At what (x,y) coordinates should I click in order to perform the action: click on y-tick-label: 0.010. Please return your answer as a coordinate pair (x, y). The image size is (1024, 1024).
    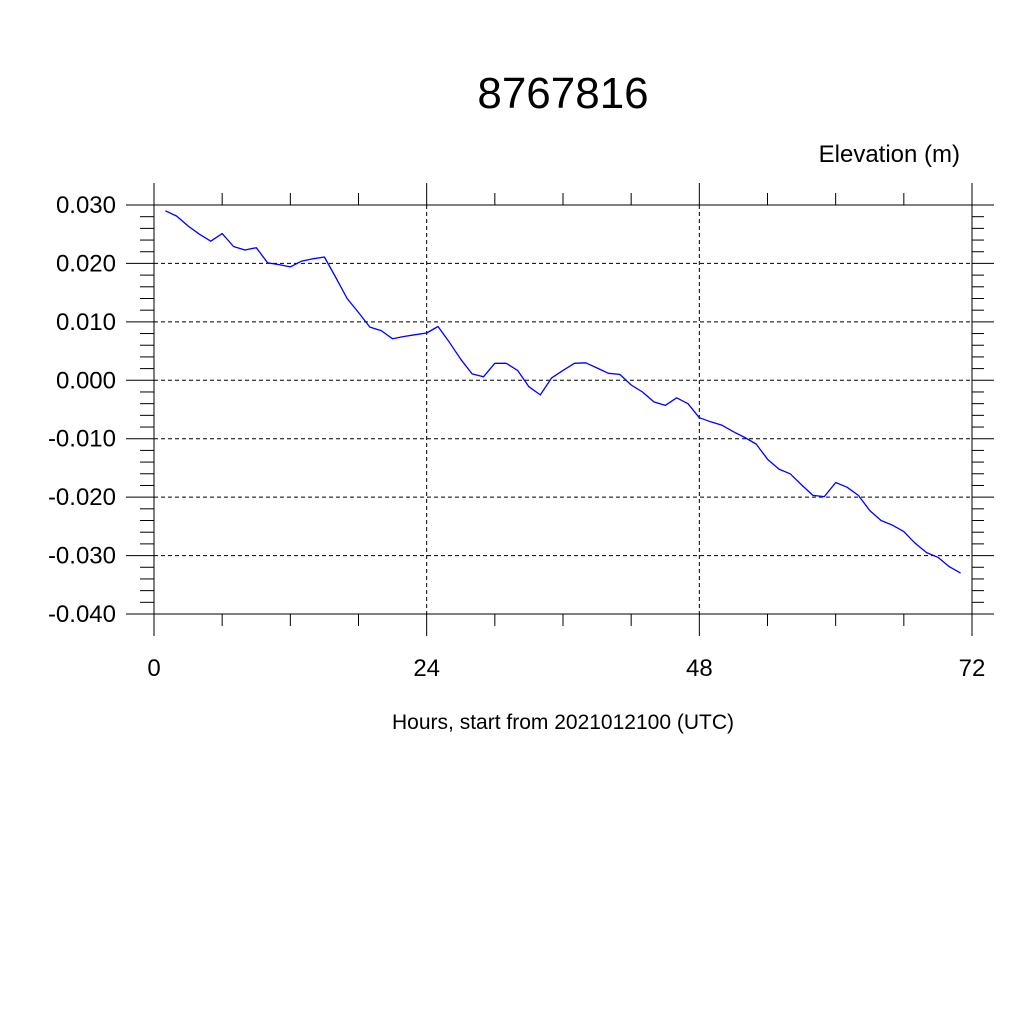
    Looking at the image, I should click on (86, 322).